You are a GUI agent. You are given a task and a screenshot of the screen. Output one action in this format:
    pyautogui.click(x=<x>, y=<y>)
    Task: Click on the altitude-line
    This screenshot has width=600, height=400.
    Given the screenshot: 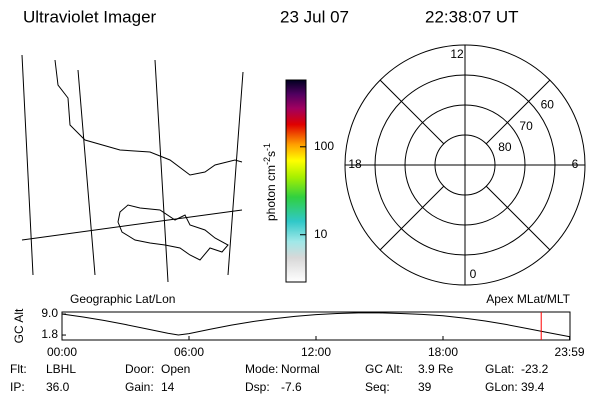 What is the action you would take?
    pyautogui.click(x=316, y=325)
    